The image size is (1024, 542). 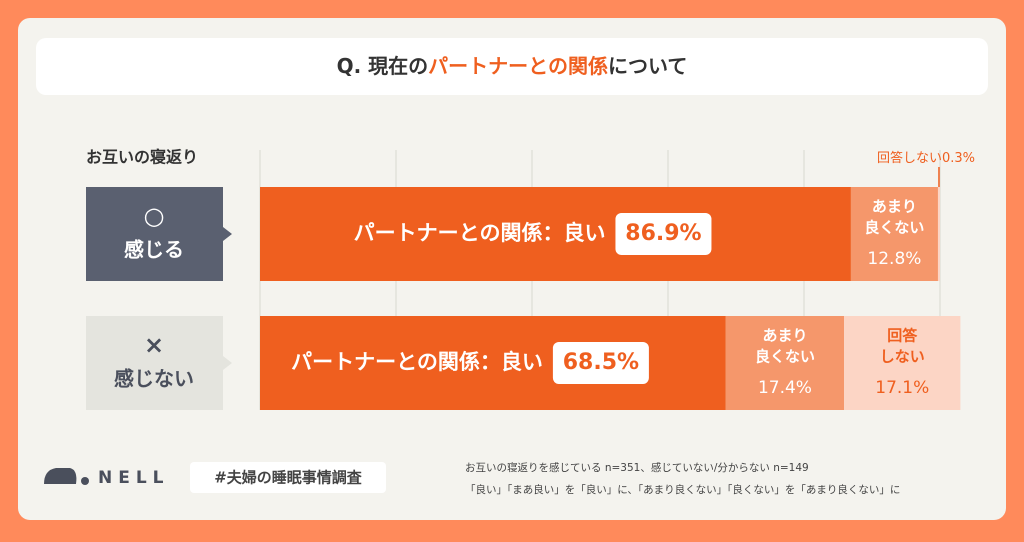 I want to click on value-label: 17.1%, so click(x=902, y=388).